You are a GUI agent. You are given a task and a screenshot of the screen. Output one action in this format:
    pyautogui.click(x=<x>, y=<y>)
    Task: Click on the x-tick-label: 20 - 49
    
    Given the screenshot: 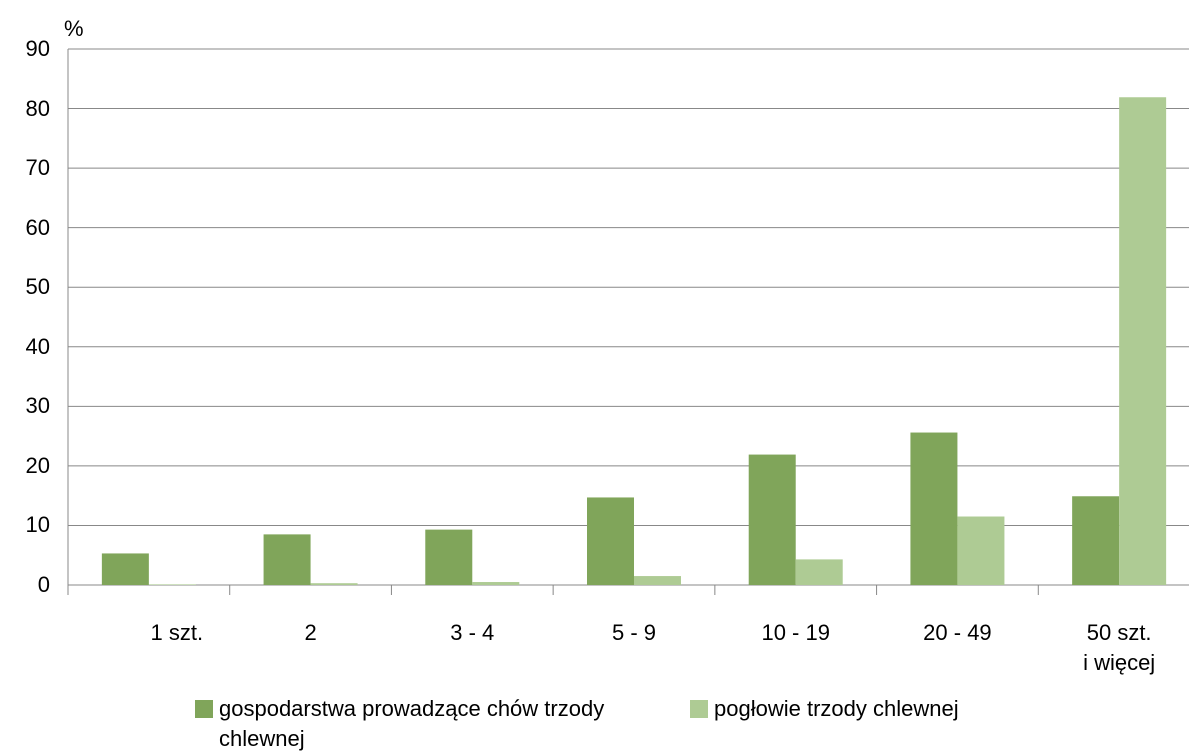 What is the action you would take?
    pyautogui.click(x=957, y=632)
    